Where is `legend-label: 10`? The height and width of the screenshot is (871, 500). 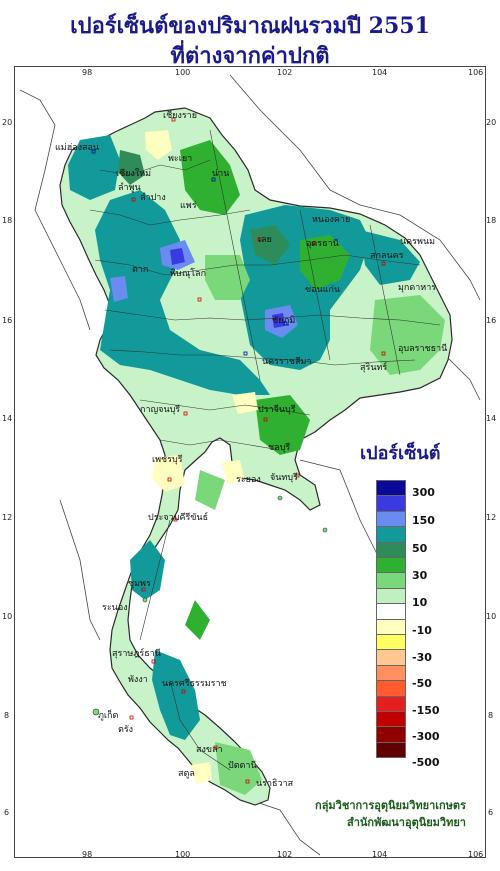
legend-label: 10 is located at coordinates (420, 602).